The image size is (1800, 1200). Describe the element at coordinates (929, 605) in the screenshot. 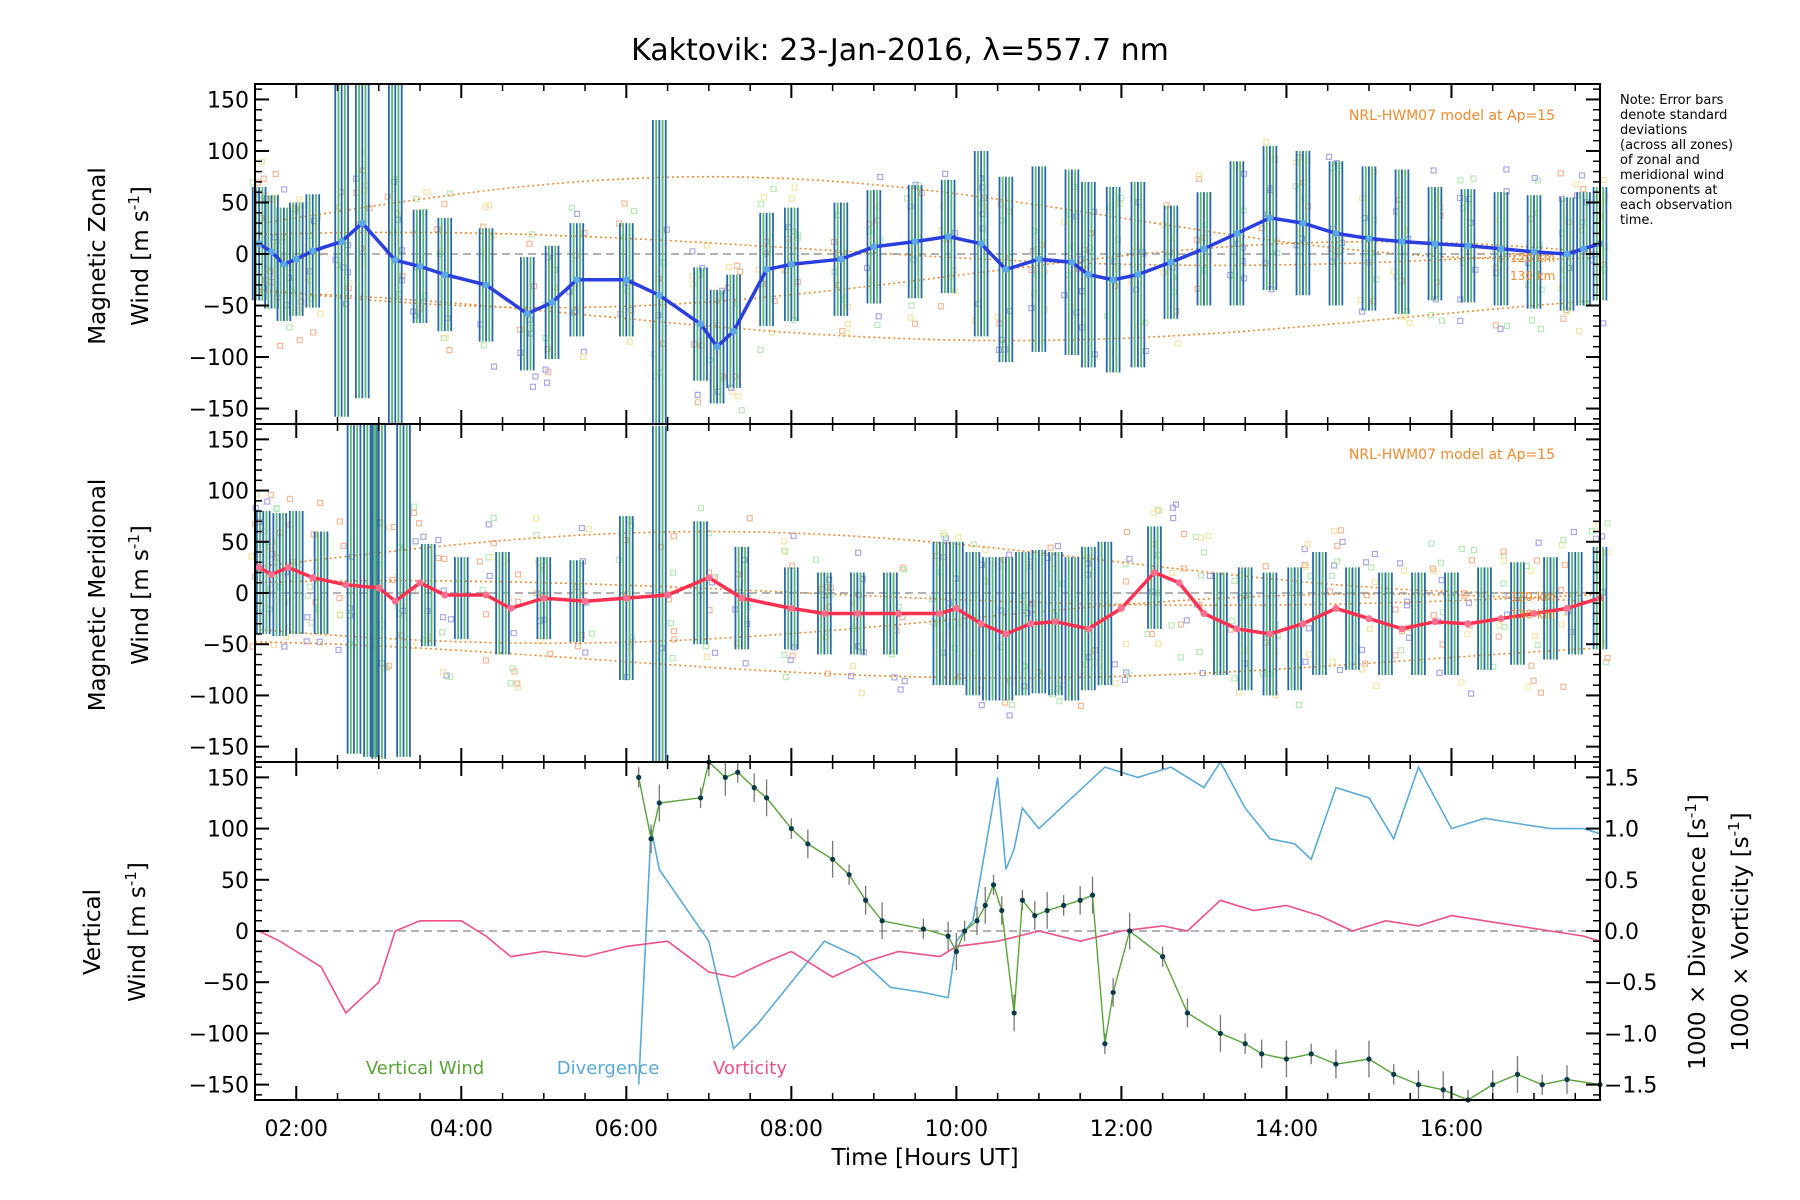

I see `meridional-scatter-points` at that location.